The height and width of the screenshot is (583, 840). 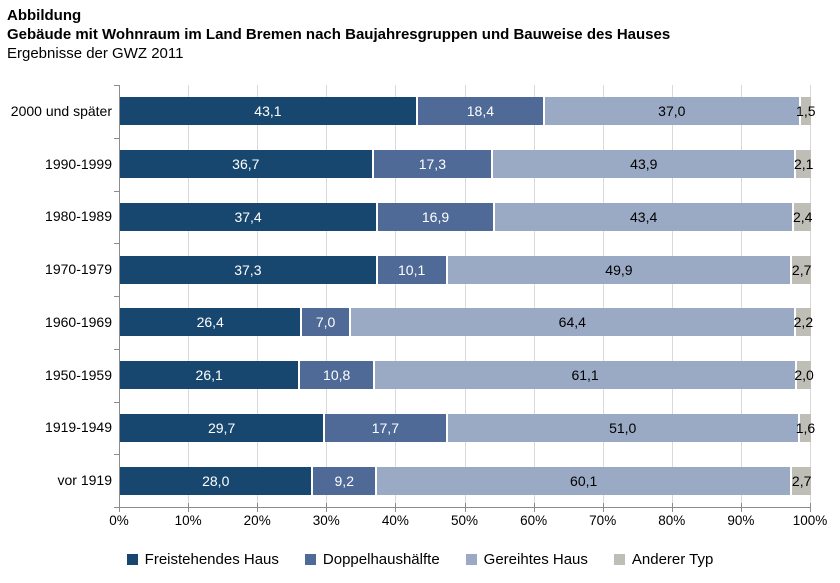 I want to click on bar-segment-value: 64,4, so click(x=572, y=322).